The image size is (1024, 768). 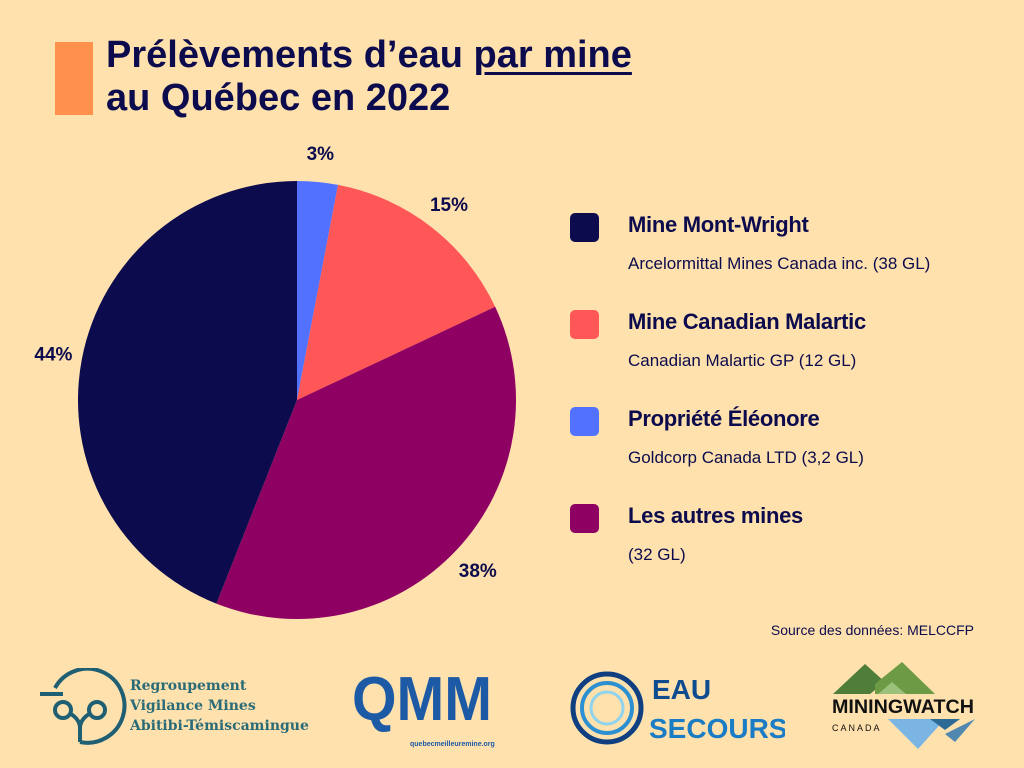 I want to click on rvm-line1: Regroupement, so click(x=188, y=686).